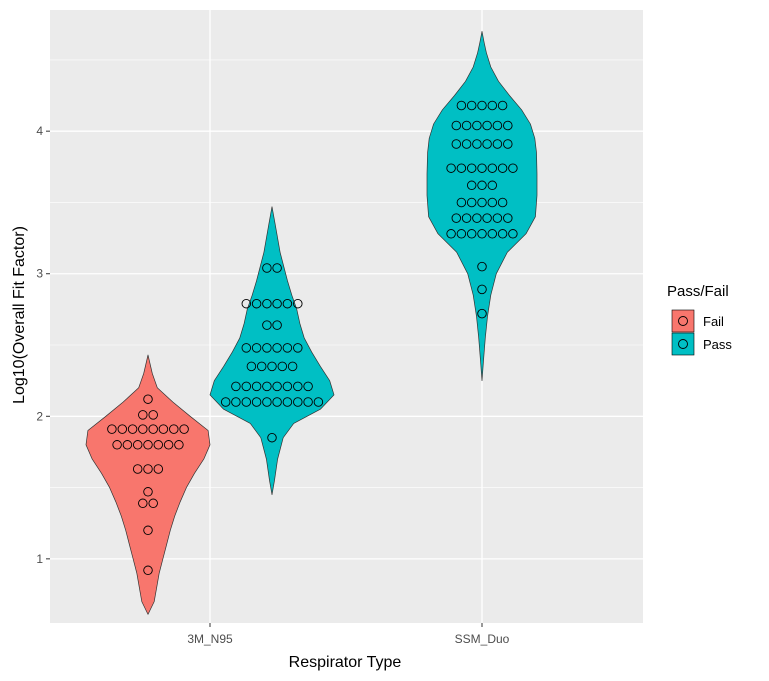  What do you see at coordinates (345, 662) in the screenshot?
I see `x-axis-title: Respirator Type` at bounding box center [345, 662].